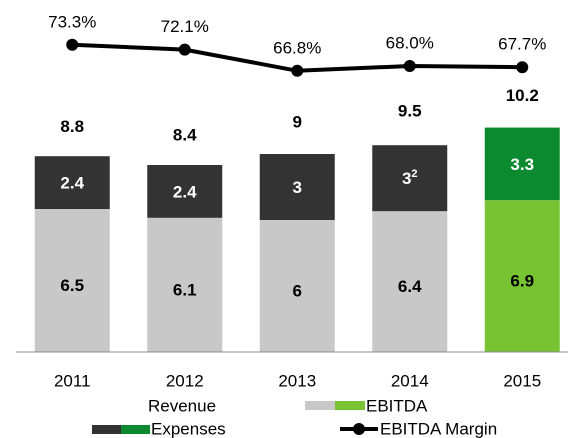 The width and height of the screenshot is (568, 438). I want to click on expenses-label: 3.3, so click(522, 164).